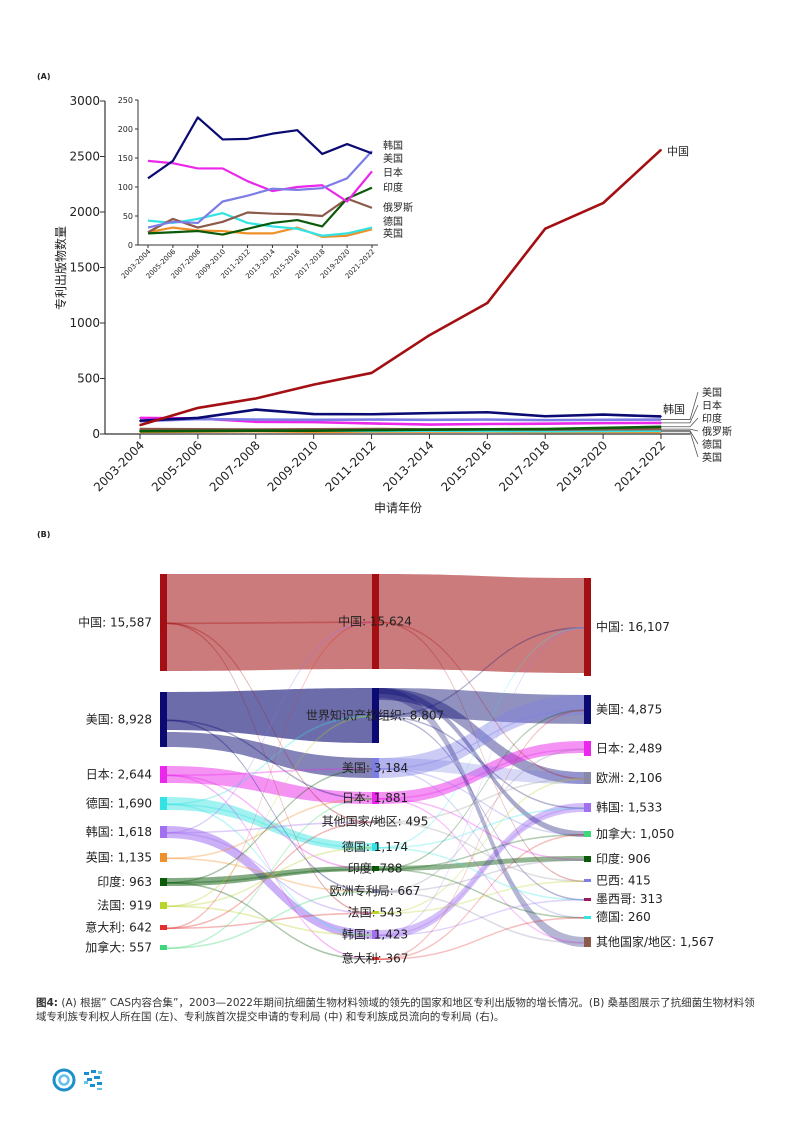  I want to click on sankey-right-label: 日本: 2,489, so click(629, 749).